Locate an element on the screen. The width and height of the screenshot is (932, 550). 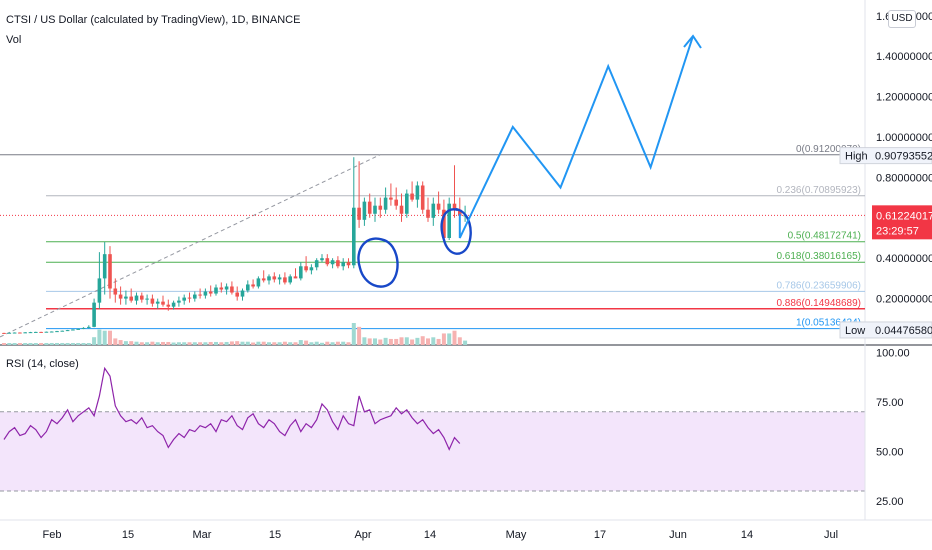
price-tag-value: 0.04476580 is located at coordinates (903, 331).